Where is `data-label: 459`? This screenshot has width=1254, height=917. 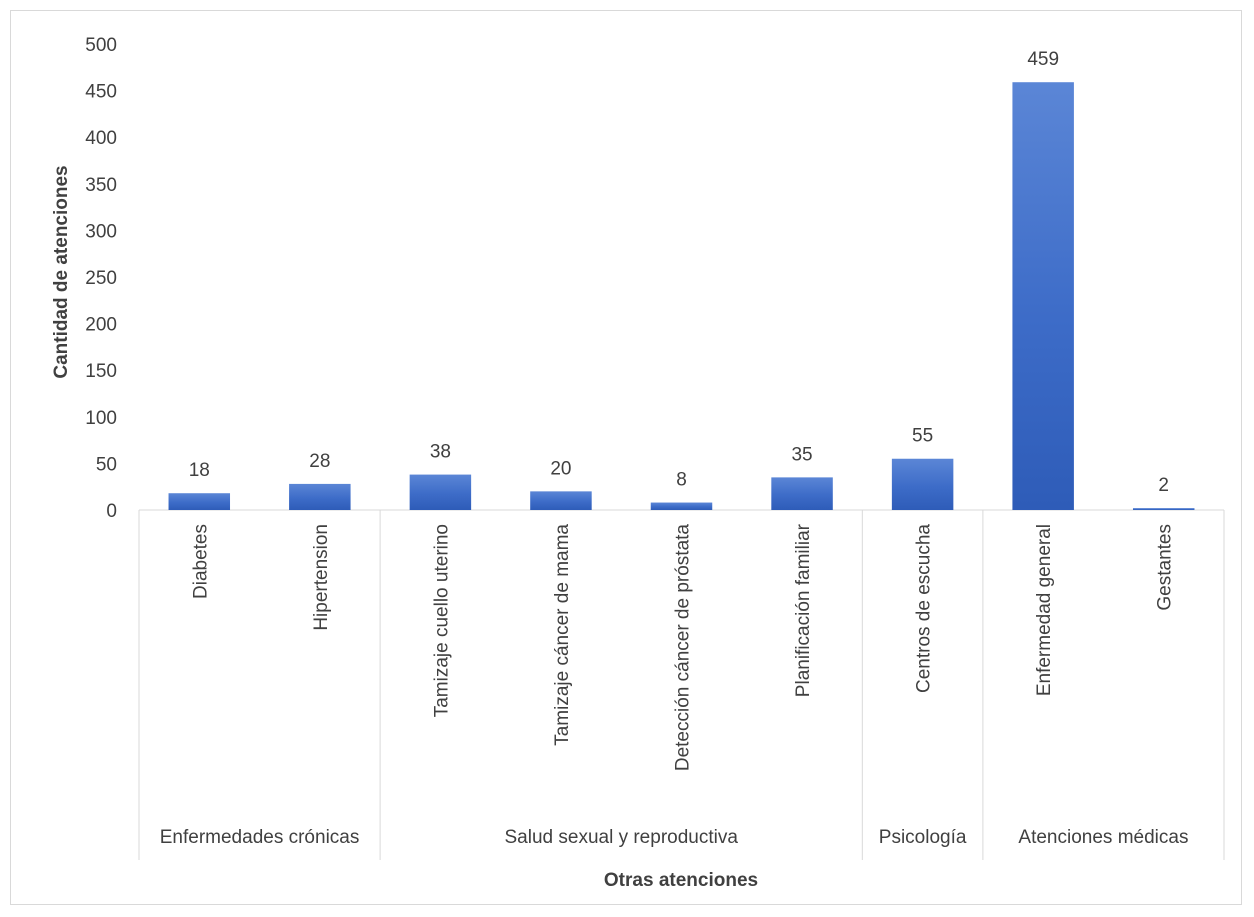 data-label: 459 is located at coordinates (1043, 59).